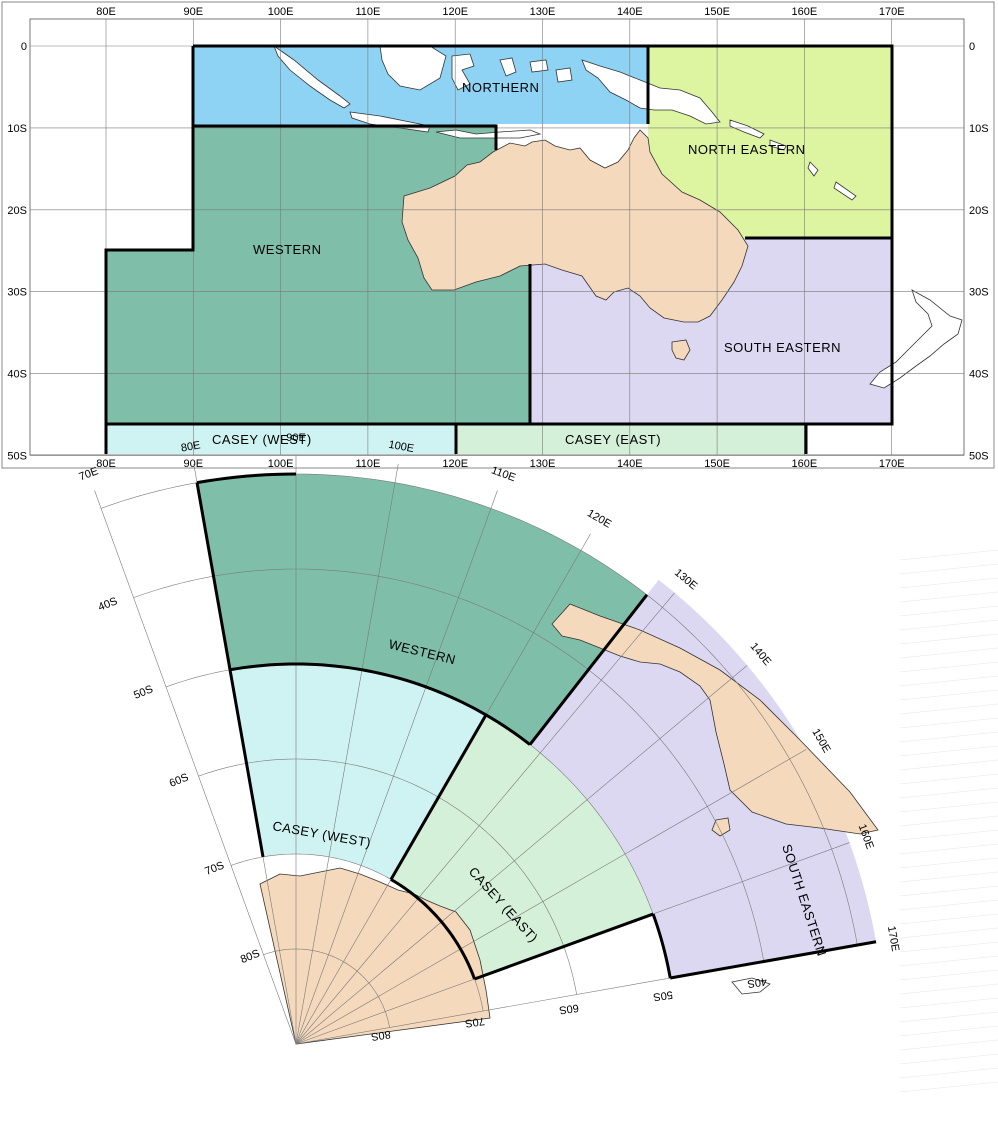 This screenshot has width=998, height=1124. Describe the element at coordinates (685, 580) in the screenshot. I see `bm-lon-label: 130E` at that location.